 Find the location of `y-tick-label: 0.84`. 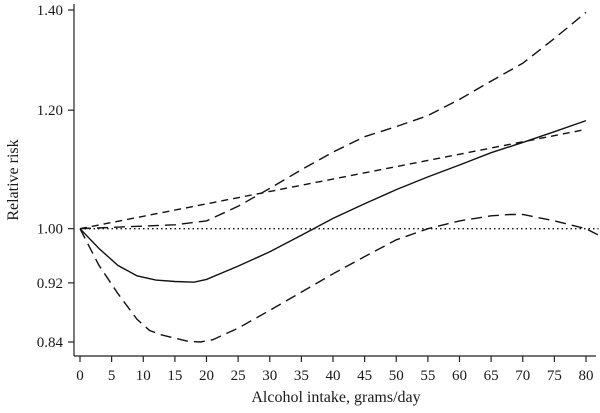

y-tick-label: 0.84 is located at coordinates (50, 343).